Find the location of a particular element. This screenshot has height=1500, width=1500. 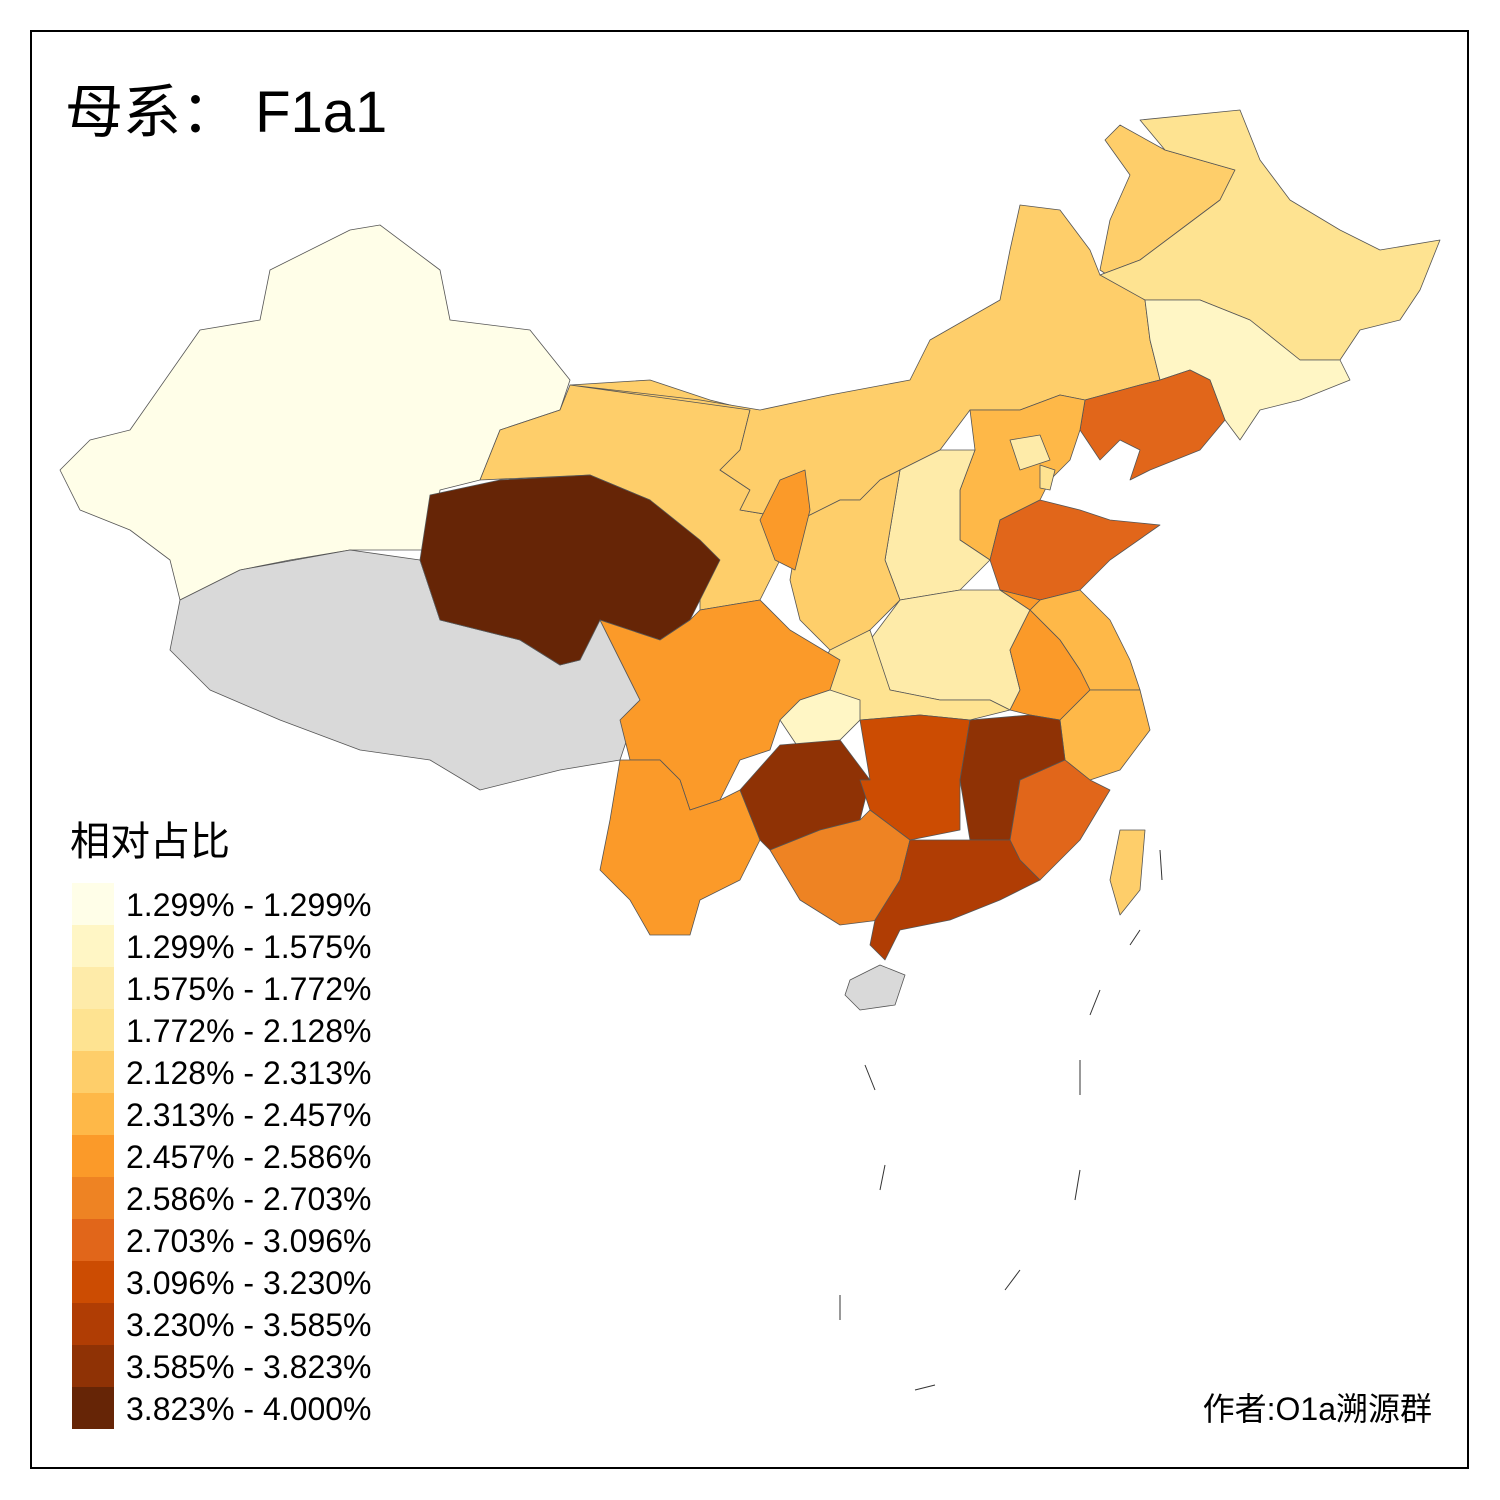

legend-label: 2.703% - 3.096% is located at coordinates (249, 1241).